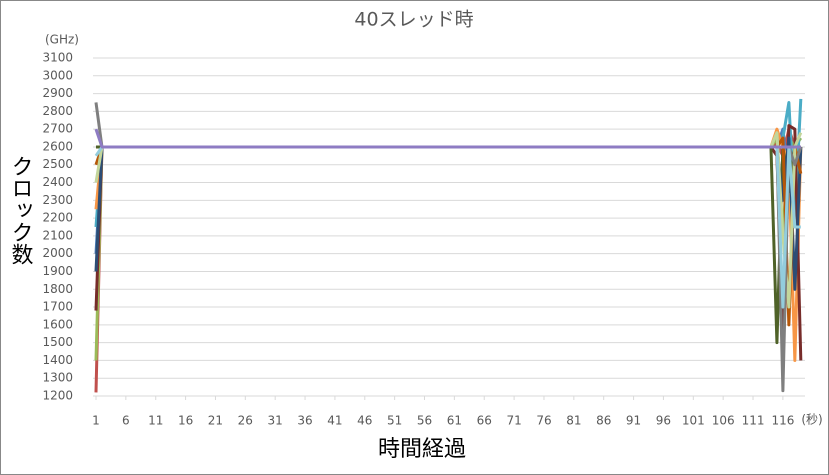  Describe the element at coordinates (334, 421) in the screenshot. I see `x-tick-label: 41` at that location.